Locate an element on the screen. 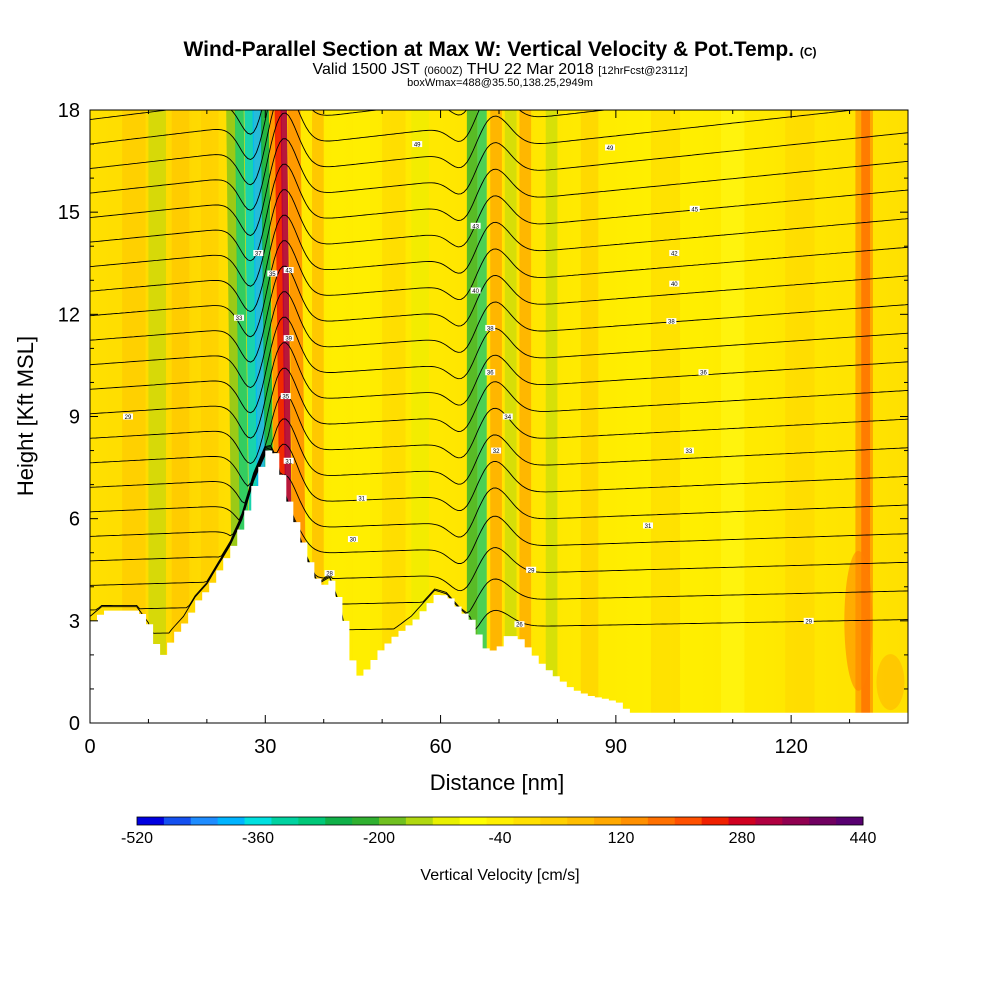 This screenshot has width=1000, height=1000. colorbar-frame is located at coordinates (500, 821).